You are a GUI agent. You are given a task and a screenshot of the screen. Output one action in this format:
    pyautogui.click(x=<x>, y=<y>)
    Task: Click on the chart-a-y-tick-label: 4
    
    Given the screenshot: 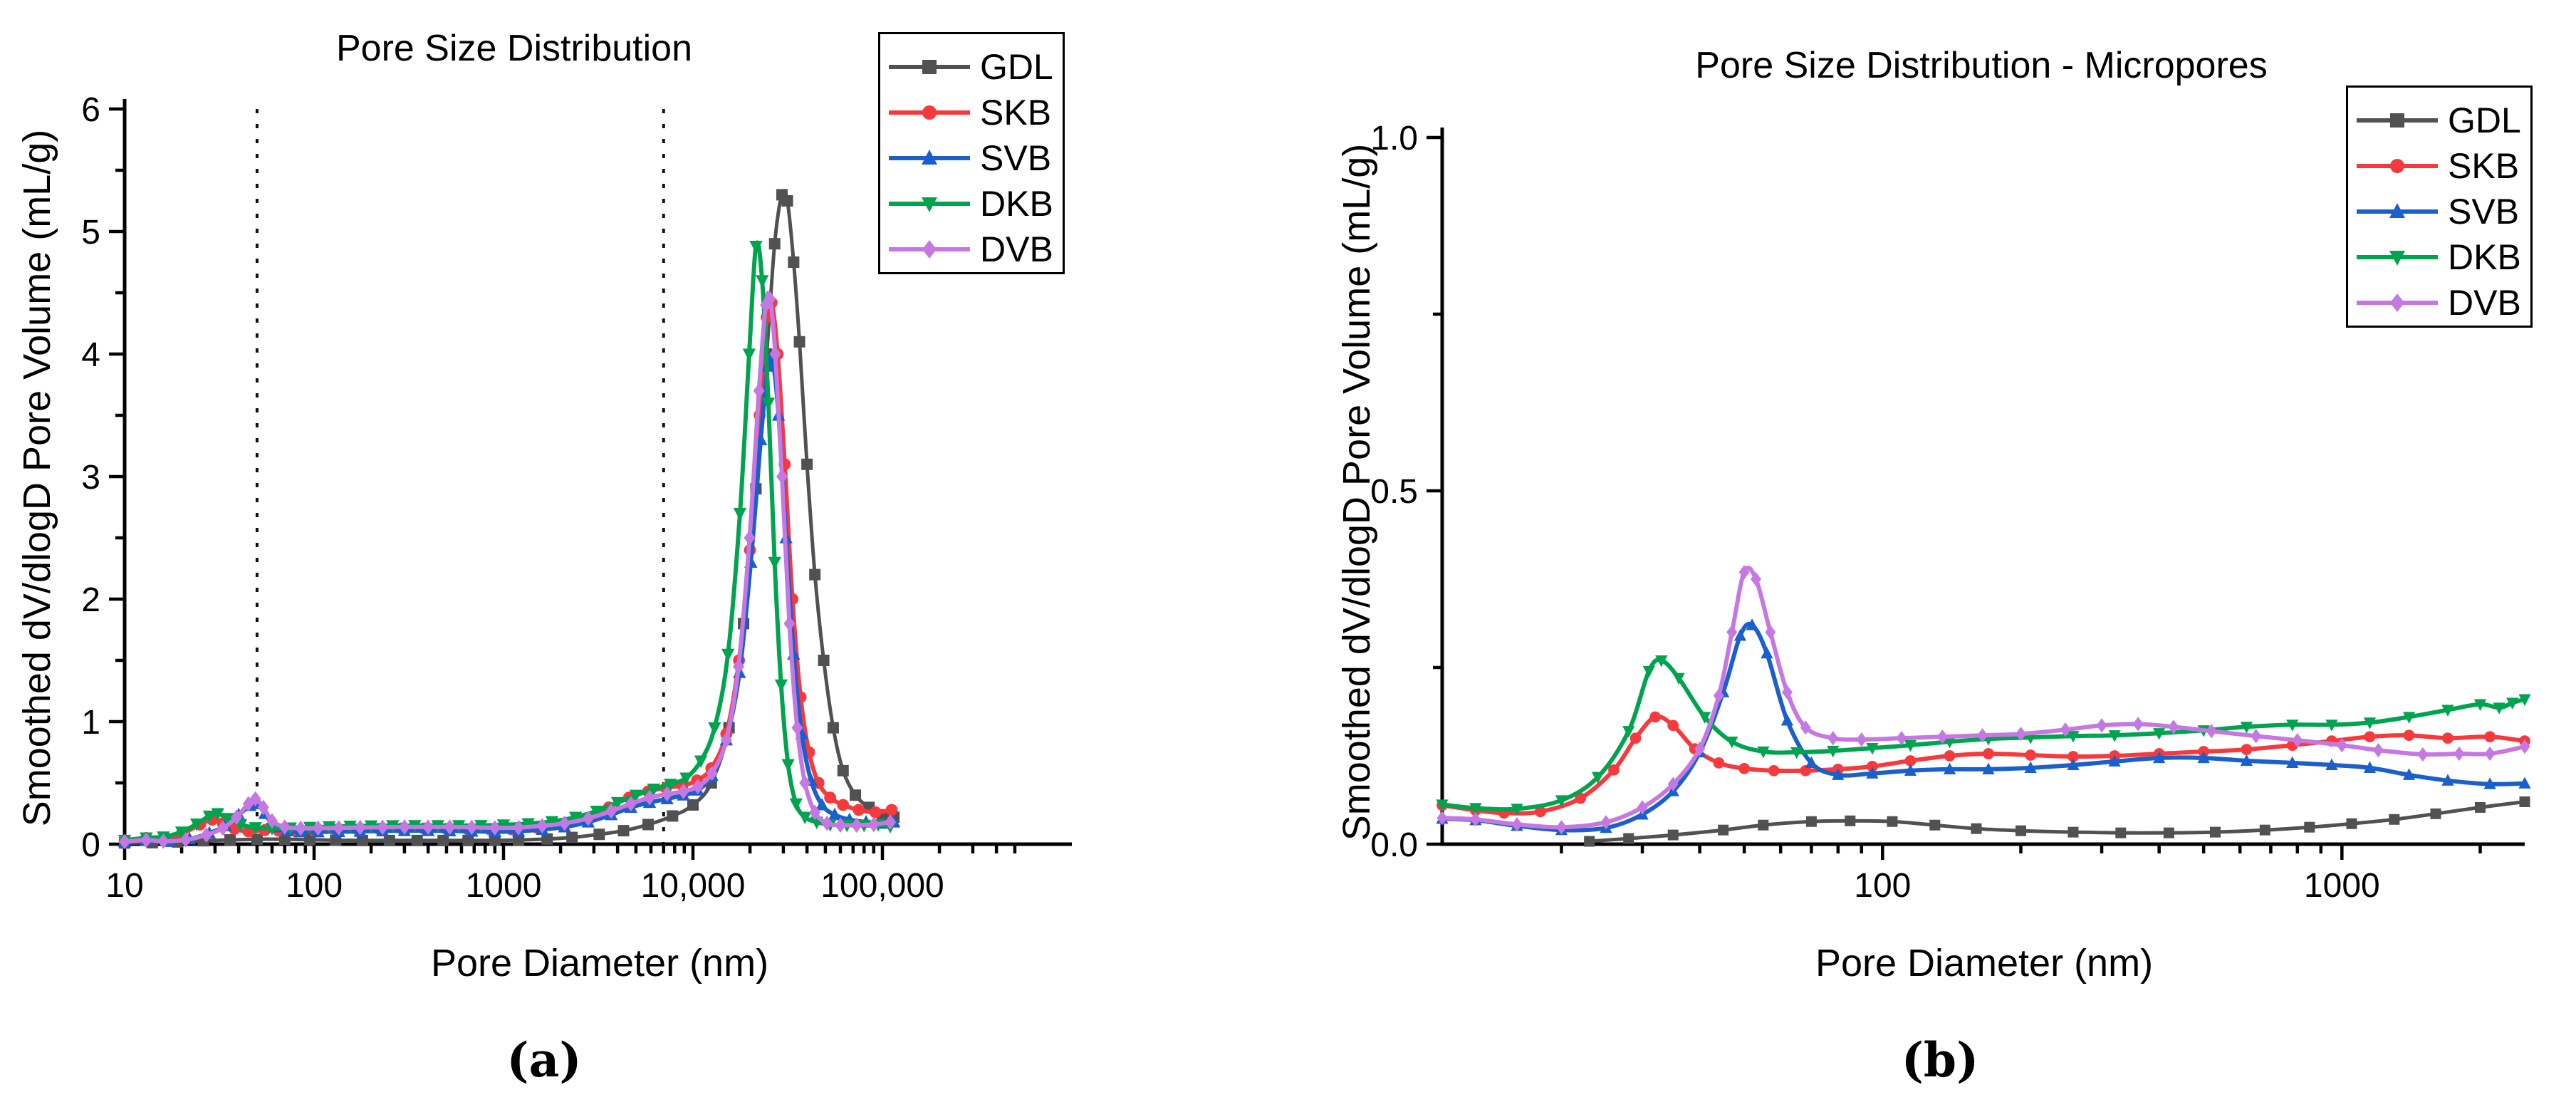 What is the action you would take?
    pyautogui.click(x=90, y=355)
    